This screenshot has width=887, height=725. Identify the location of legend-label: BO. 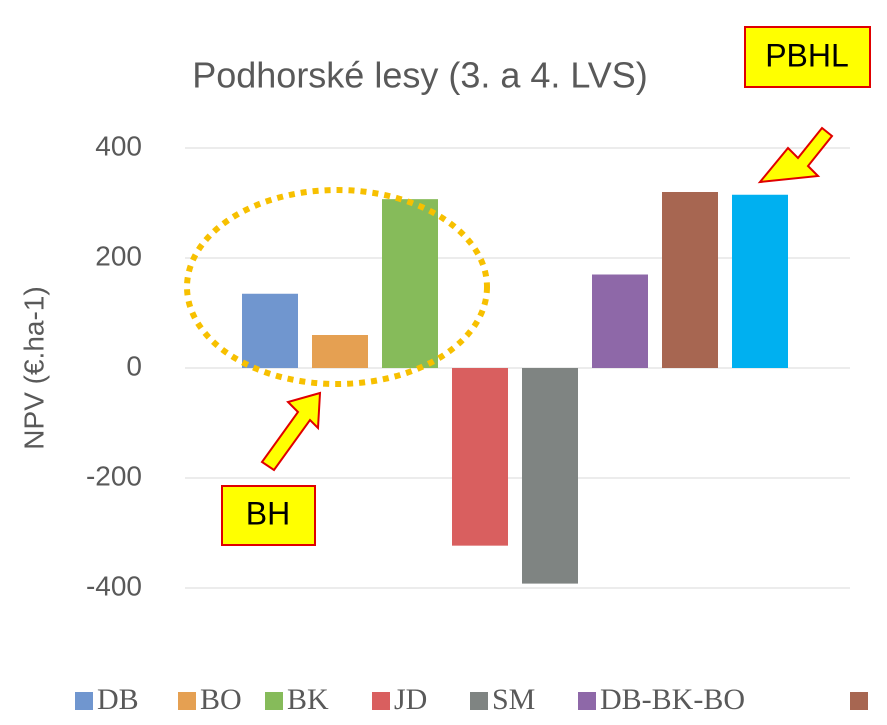
(221, 699).